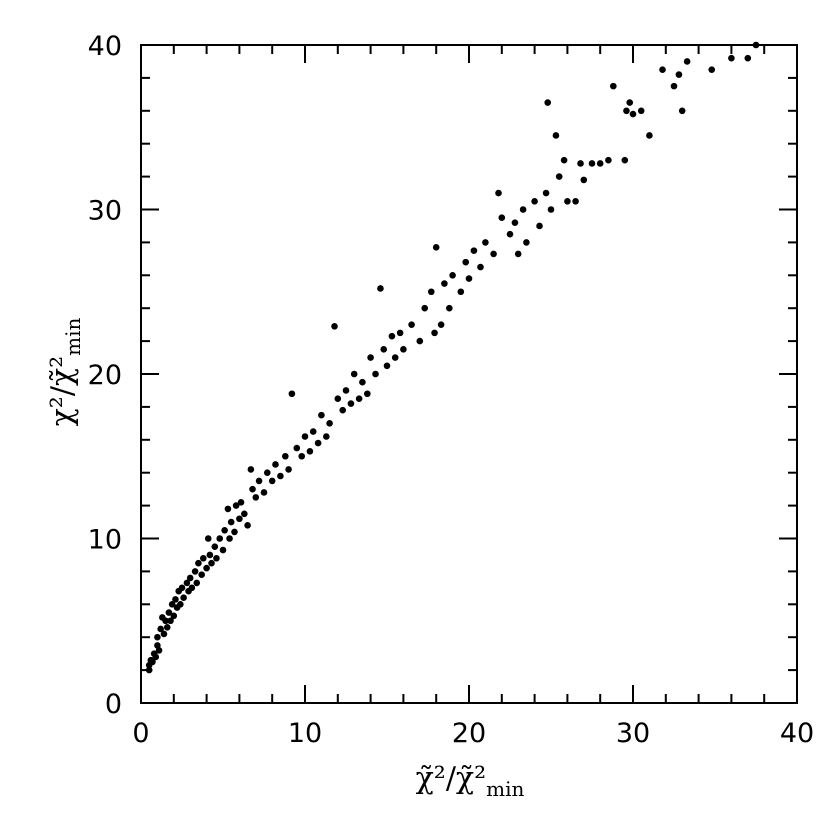 Image resolution: width=830 pixels, height=834 pixels. What do you see at coordinates (451, 778) in the screenshot?
I see `x-axis-label-main: χ̃²/χ̃²` at bounding box center [451, 778].